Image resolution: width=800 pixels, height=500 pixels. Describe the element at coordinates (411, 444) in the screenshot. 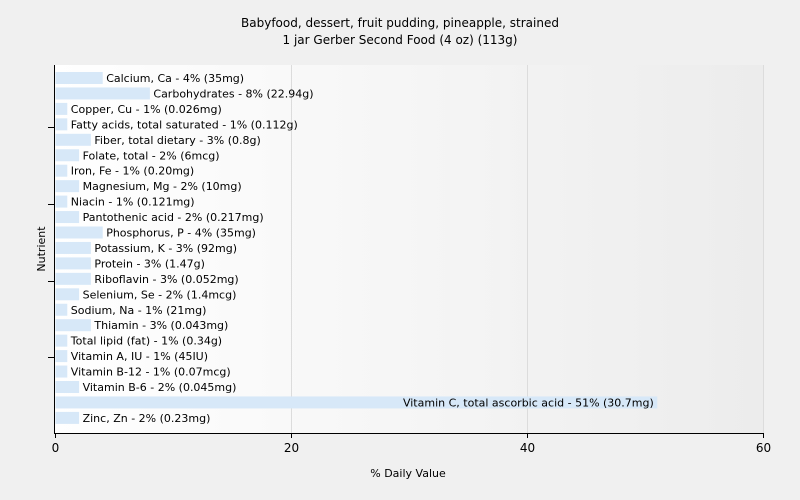

I see `x-axis-ticks: 0 20 40 60` at that location.